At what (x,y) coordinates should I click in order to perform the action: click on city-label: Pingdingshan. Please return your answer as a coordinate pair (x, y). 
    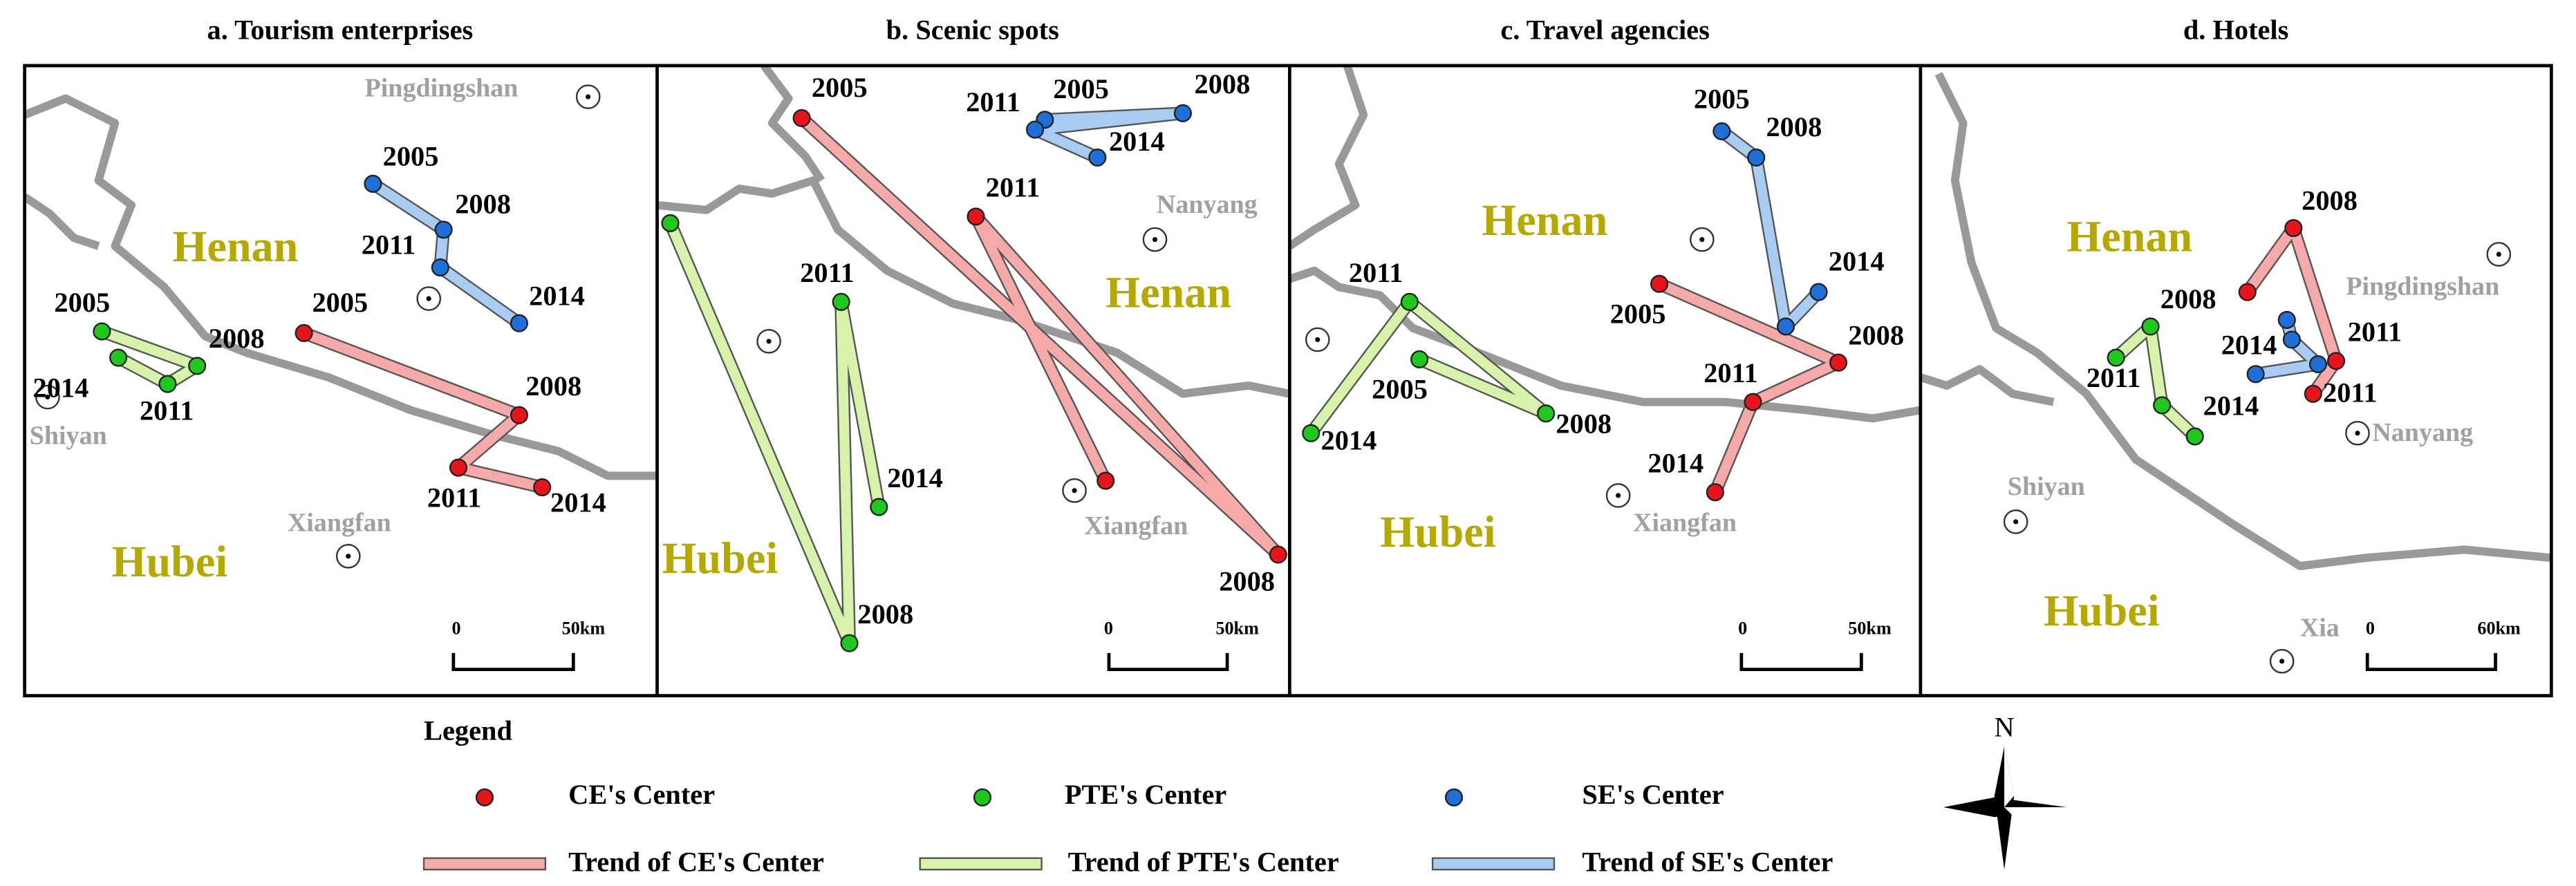
    Looking at the image, I should click on (442, 87).